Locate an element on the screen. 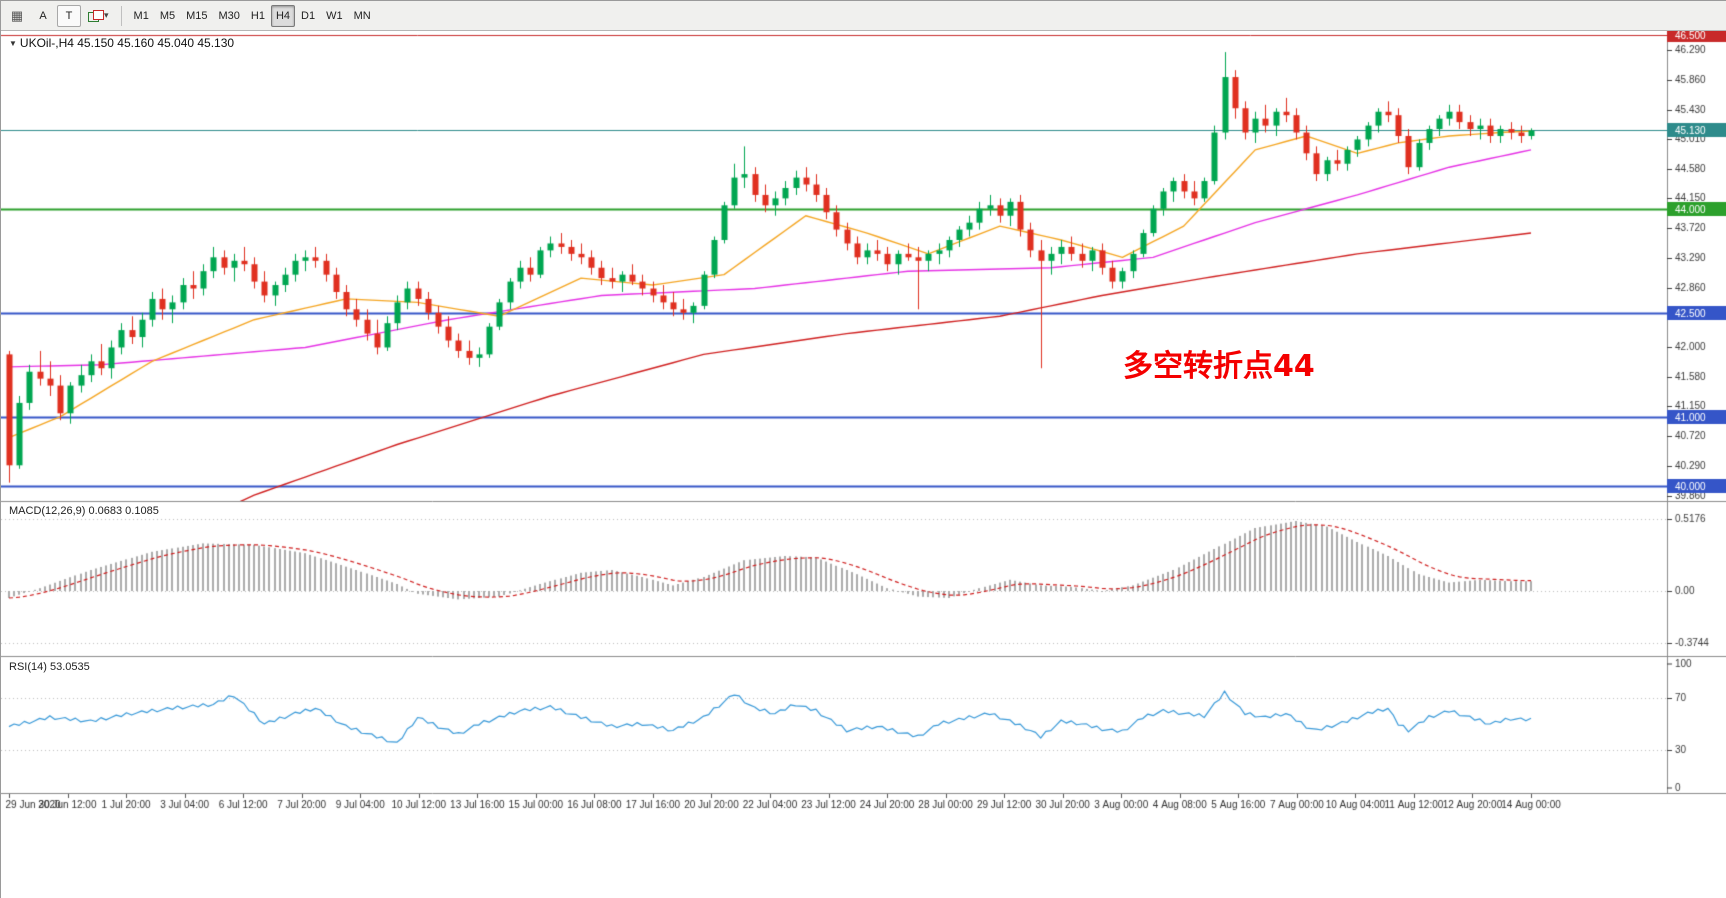 This screenshot has height=898, width=1726. macd-indicator-label: MACD(12,26,9) 0.0683 0.1085 is located at coordinates (84, 511).